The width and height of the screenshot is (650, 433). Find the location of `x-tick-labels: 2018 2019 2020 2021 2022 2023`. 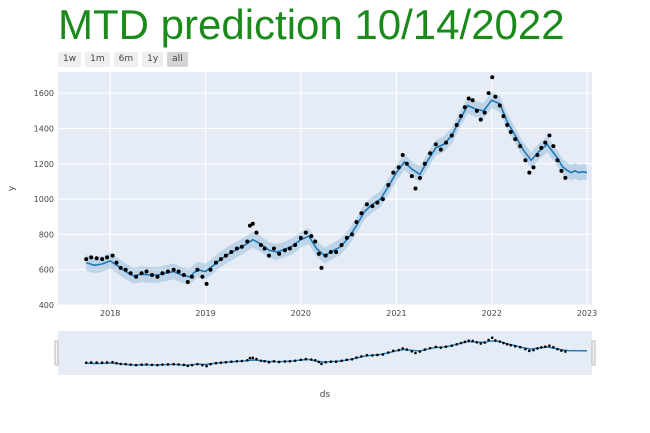

x-tick-labels: 2018 2019 2020 2021 2022 2023 is located at coordinates (348, 313).